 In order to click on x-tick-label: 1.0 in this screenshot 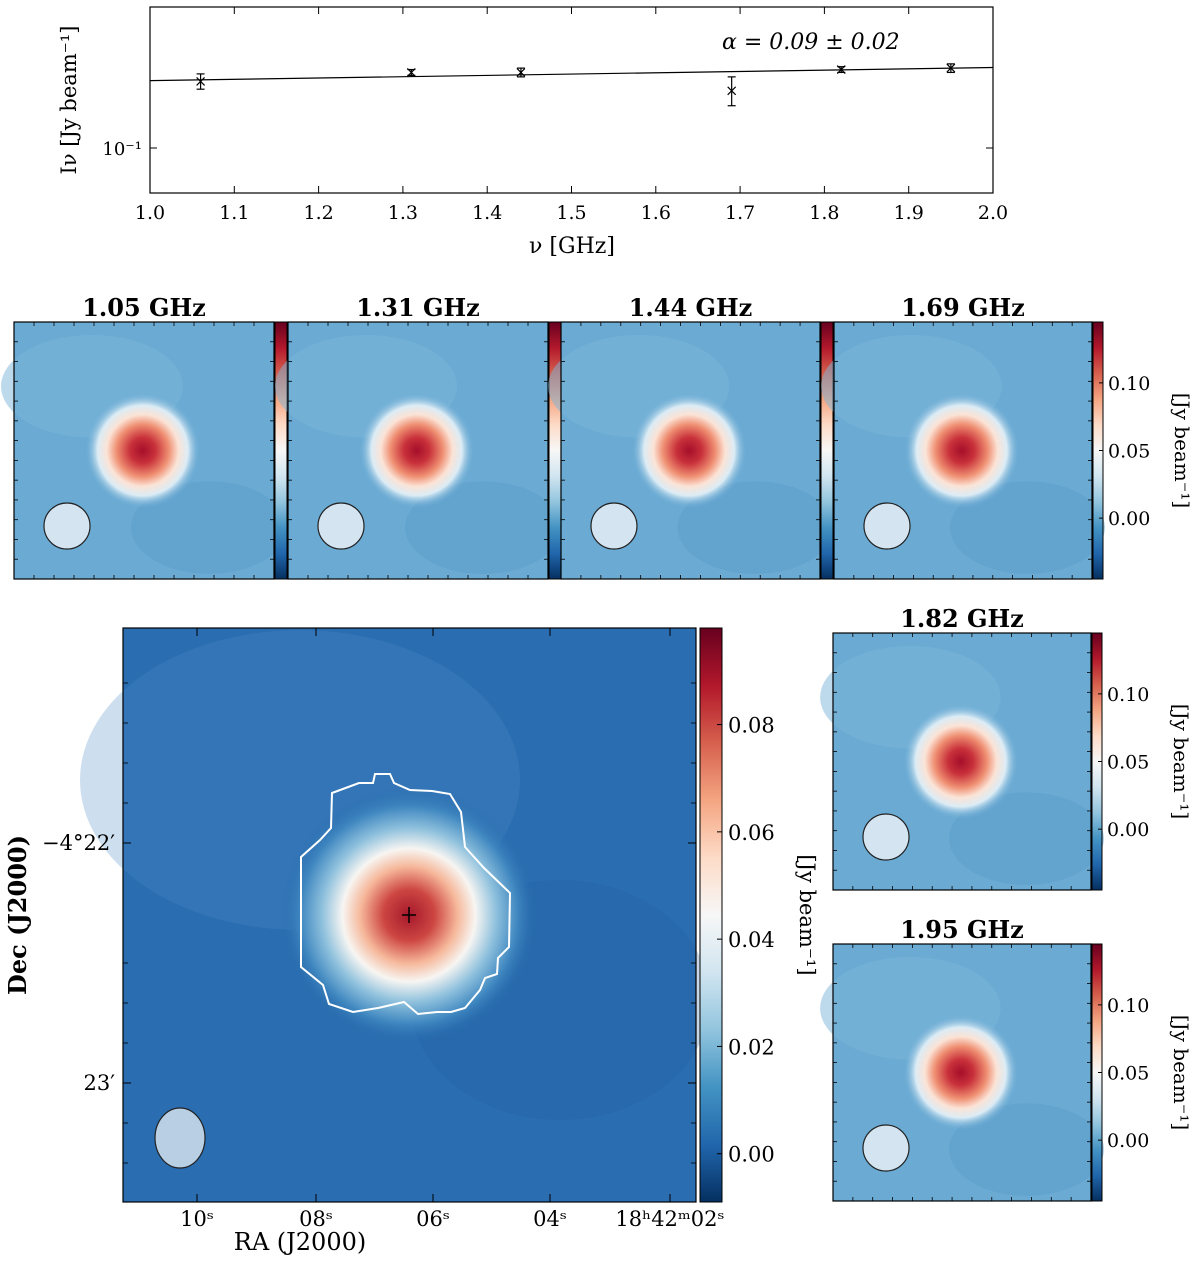, I will do `click(150, 213)`.